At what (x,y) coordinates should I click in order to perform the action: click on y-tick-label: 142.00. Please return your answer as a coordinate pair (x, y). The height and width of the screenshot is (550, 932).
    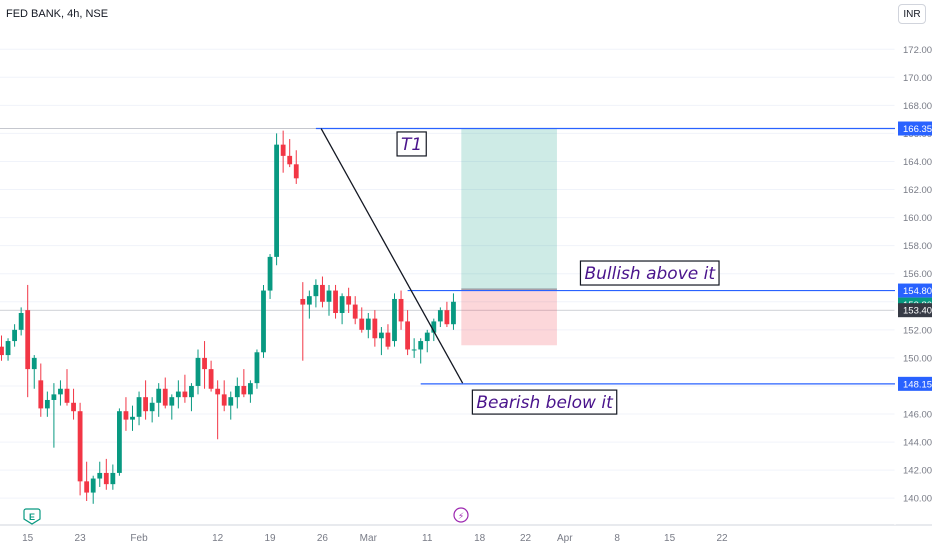
    Looking at the image, I should click on (917, 471).